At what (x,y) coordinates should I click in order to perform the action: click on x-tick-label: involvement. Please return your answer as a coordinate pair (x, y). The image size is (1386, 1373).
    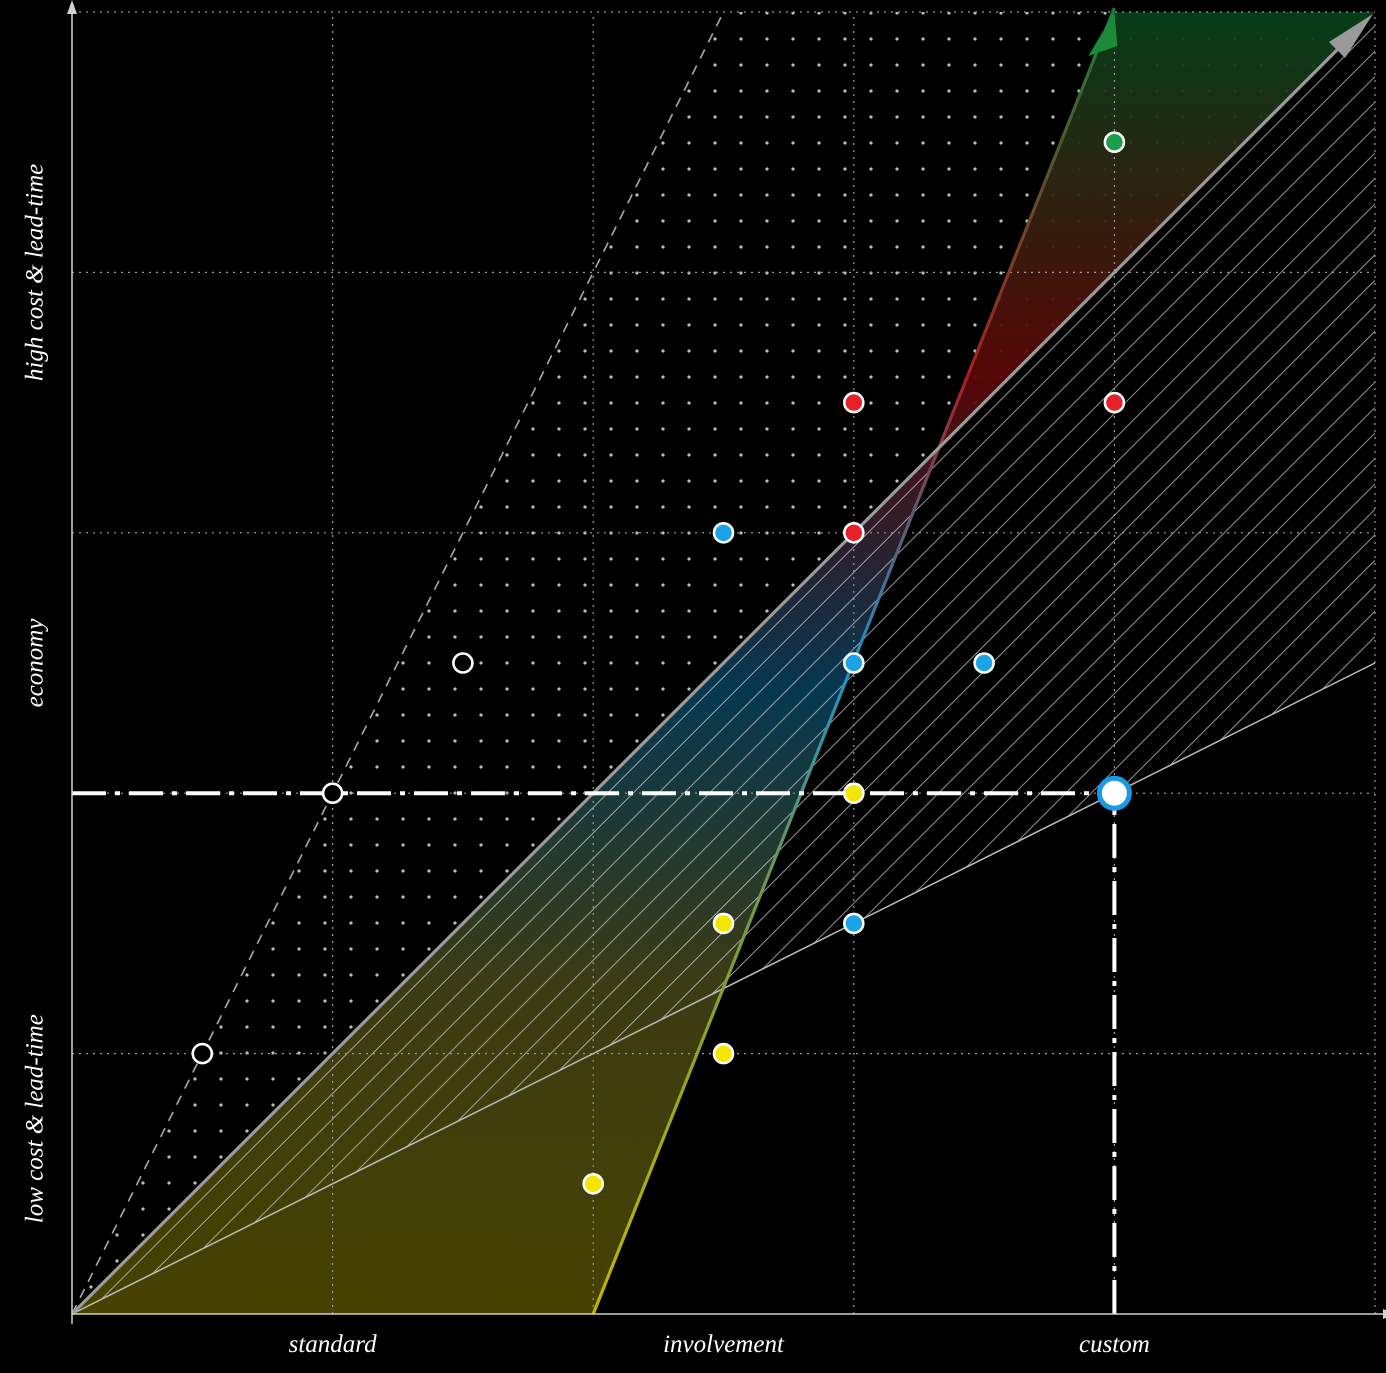
    Looking at the image, I should click on (724, 1344).